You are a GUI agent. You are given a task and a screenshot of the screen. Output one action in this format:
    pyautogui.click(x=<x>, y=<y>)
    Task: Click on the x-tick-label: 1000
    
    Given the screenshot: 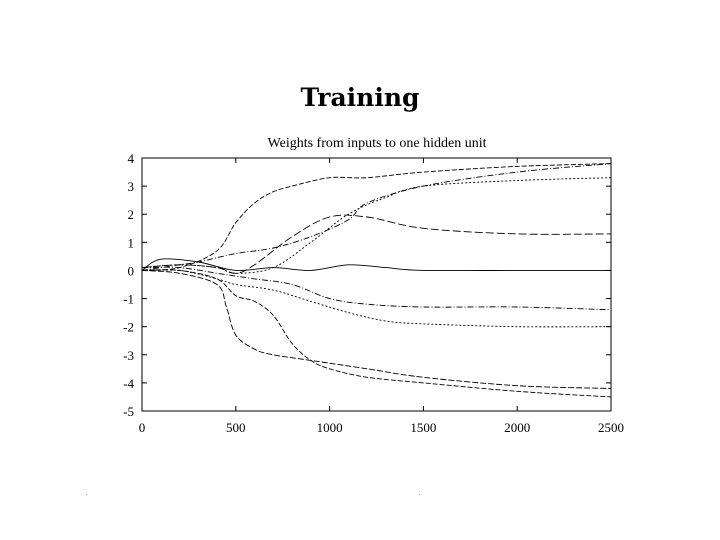 What is the action you would take?
    pyautogui.click(x=330, y=427)
    